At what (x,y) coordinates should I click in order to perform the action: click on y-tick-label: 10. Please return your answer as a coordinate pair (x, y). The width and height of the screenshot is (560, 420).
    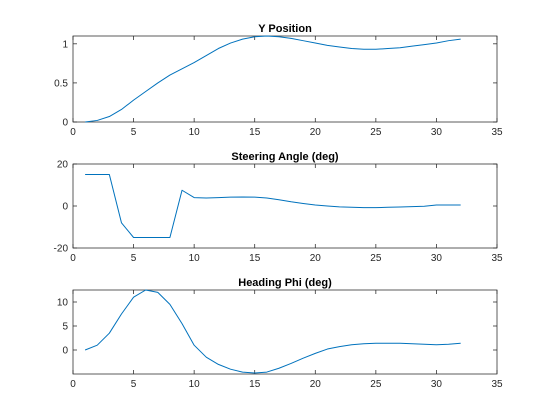
    Looking at the image, I should click on (63, 303).